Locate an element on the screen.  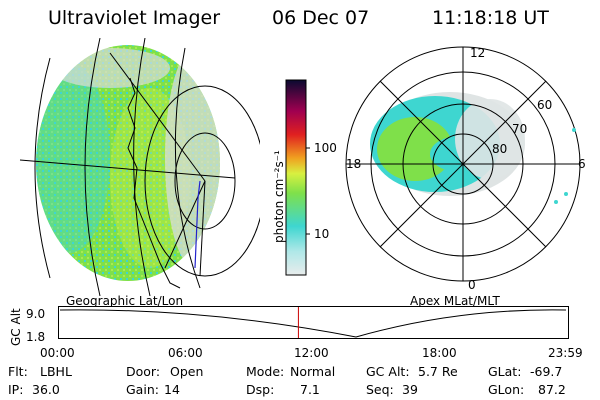
mlt-label-6: 6 is located at coordinates (582, 164).